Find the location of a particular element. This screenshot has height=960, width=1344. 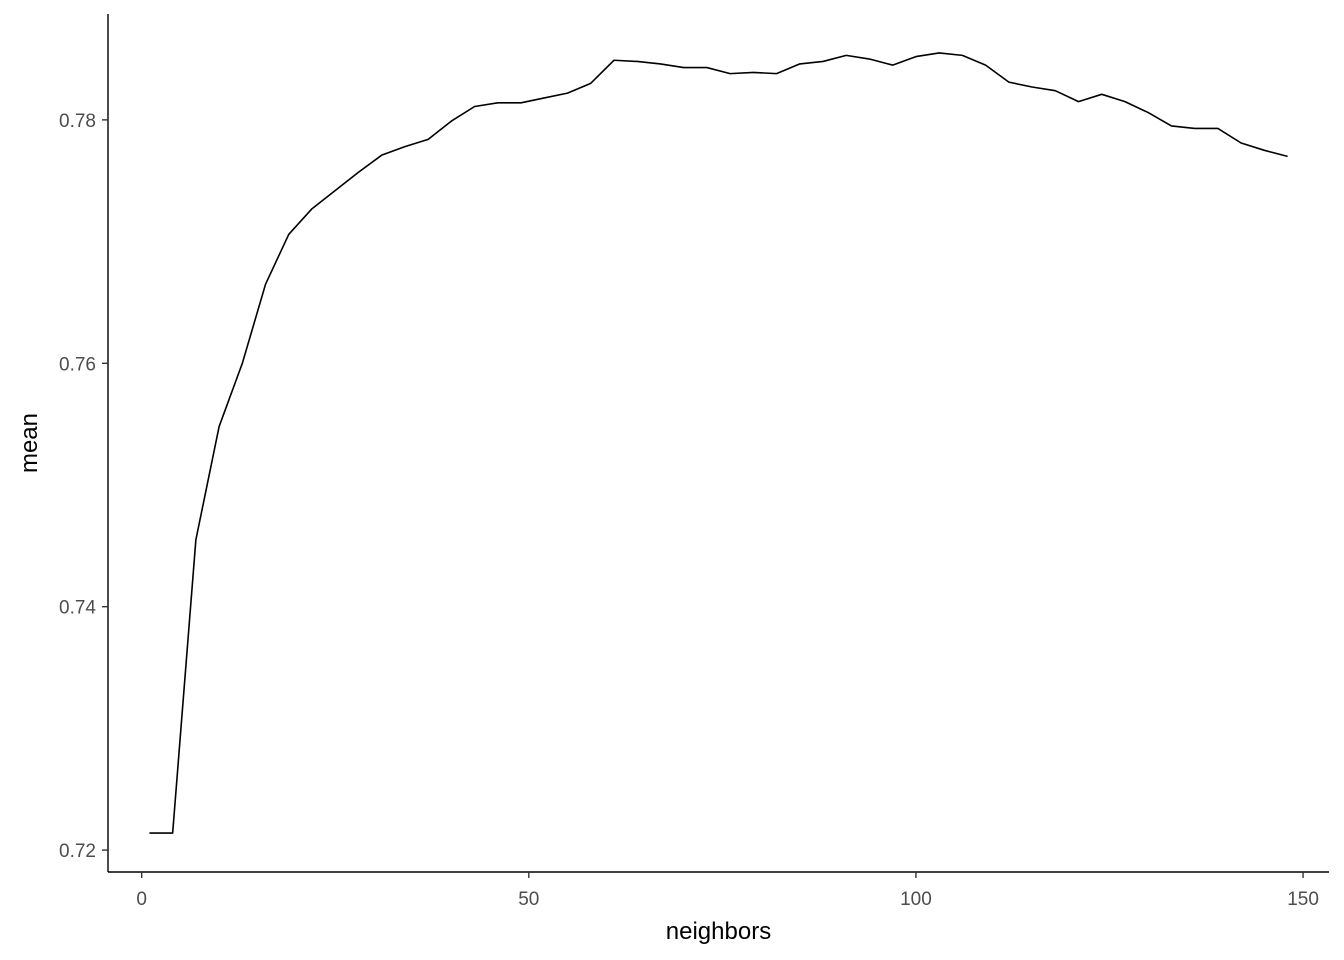

x-axis-title: neighbors is located at coordinates (718, 931).